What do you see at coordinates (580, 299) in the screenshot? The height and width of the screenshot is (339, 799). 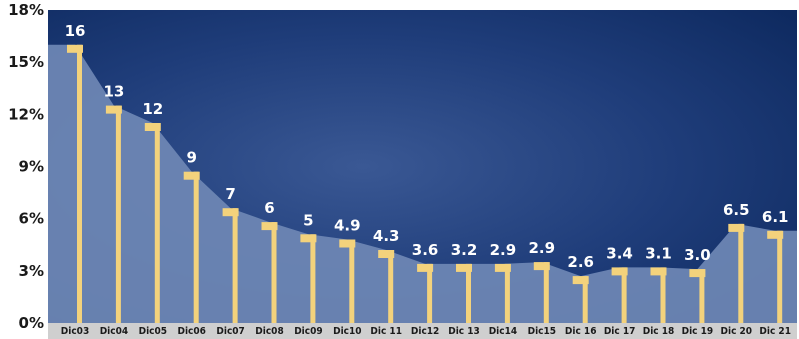 I see `bar-Dic 16` at bounding box center [580, 299].